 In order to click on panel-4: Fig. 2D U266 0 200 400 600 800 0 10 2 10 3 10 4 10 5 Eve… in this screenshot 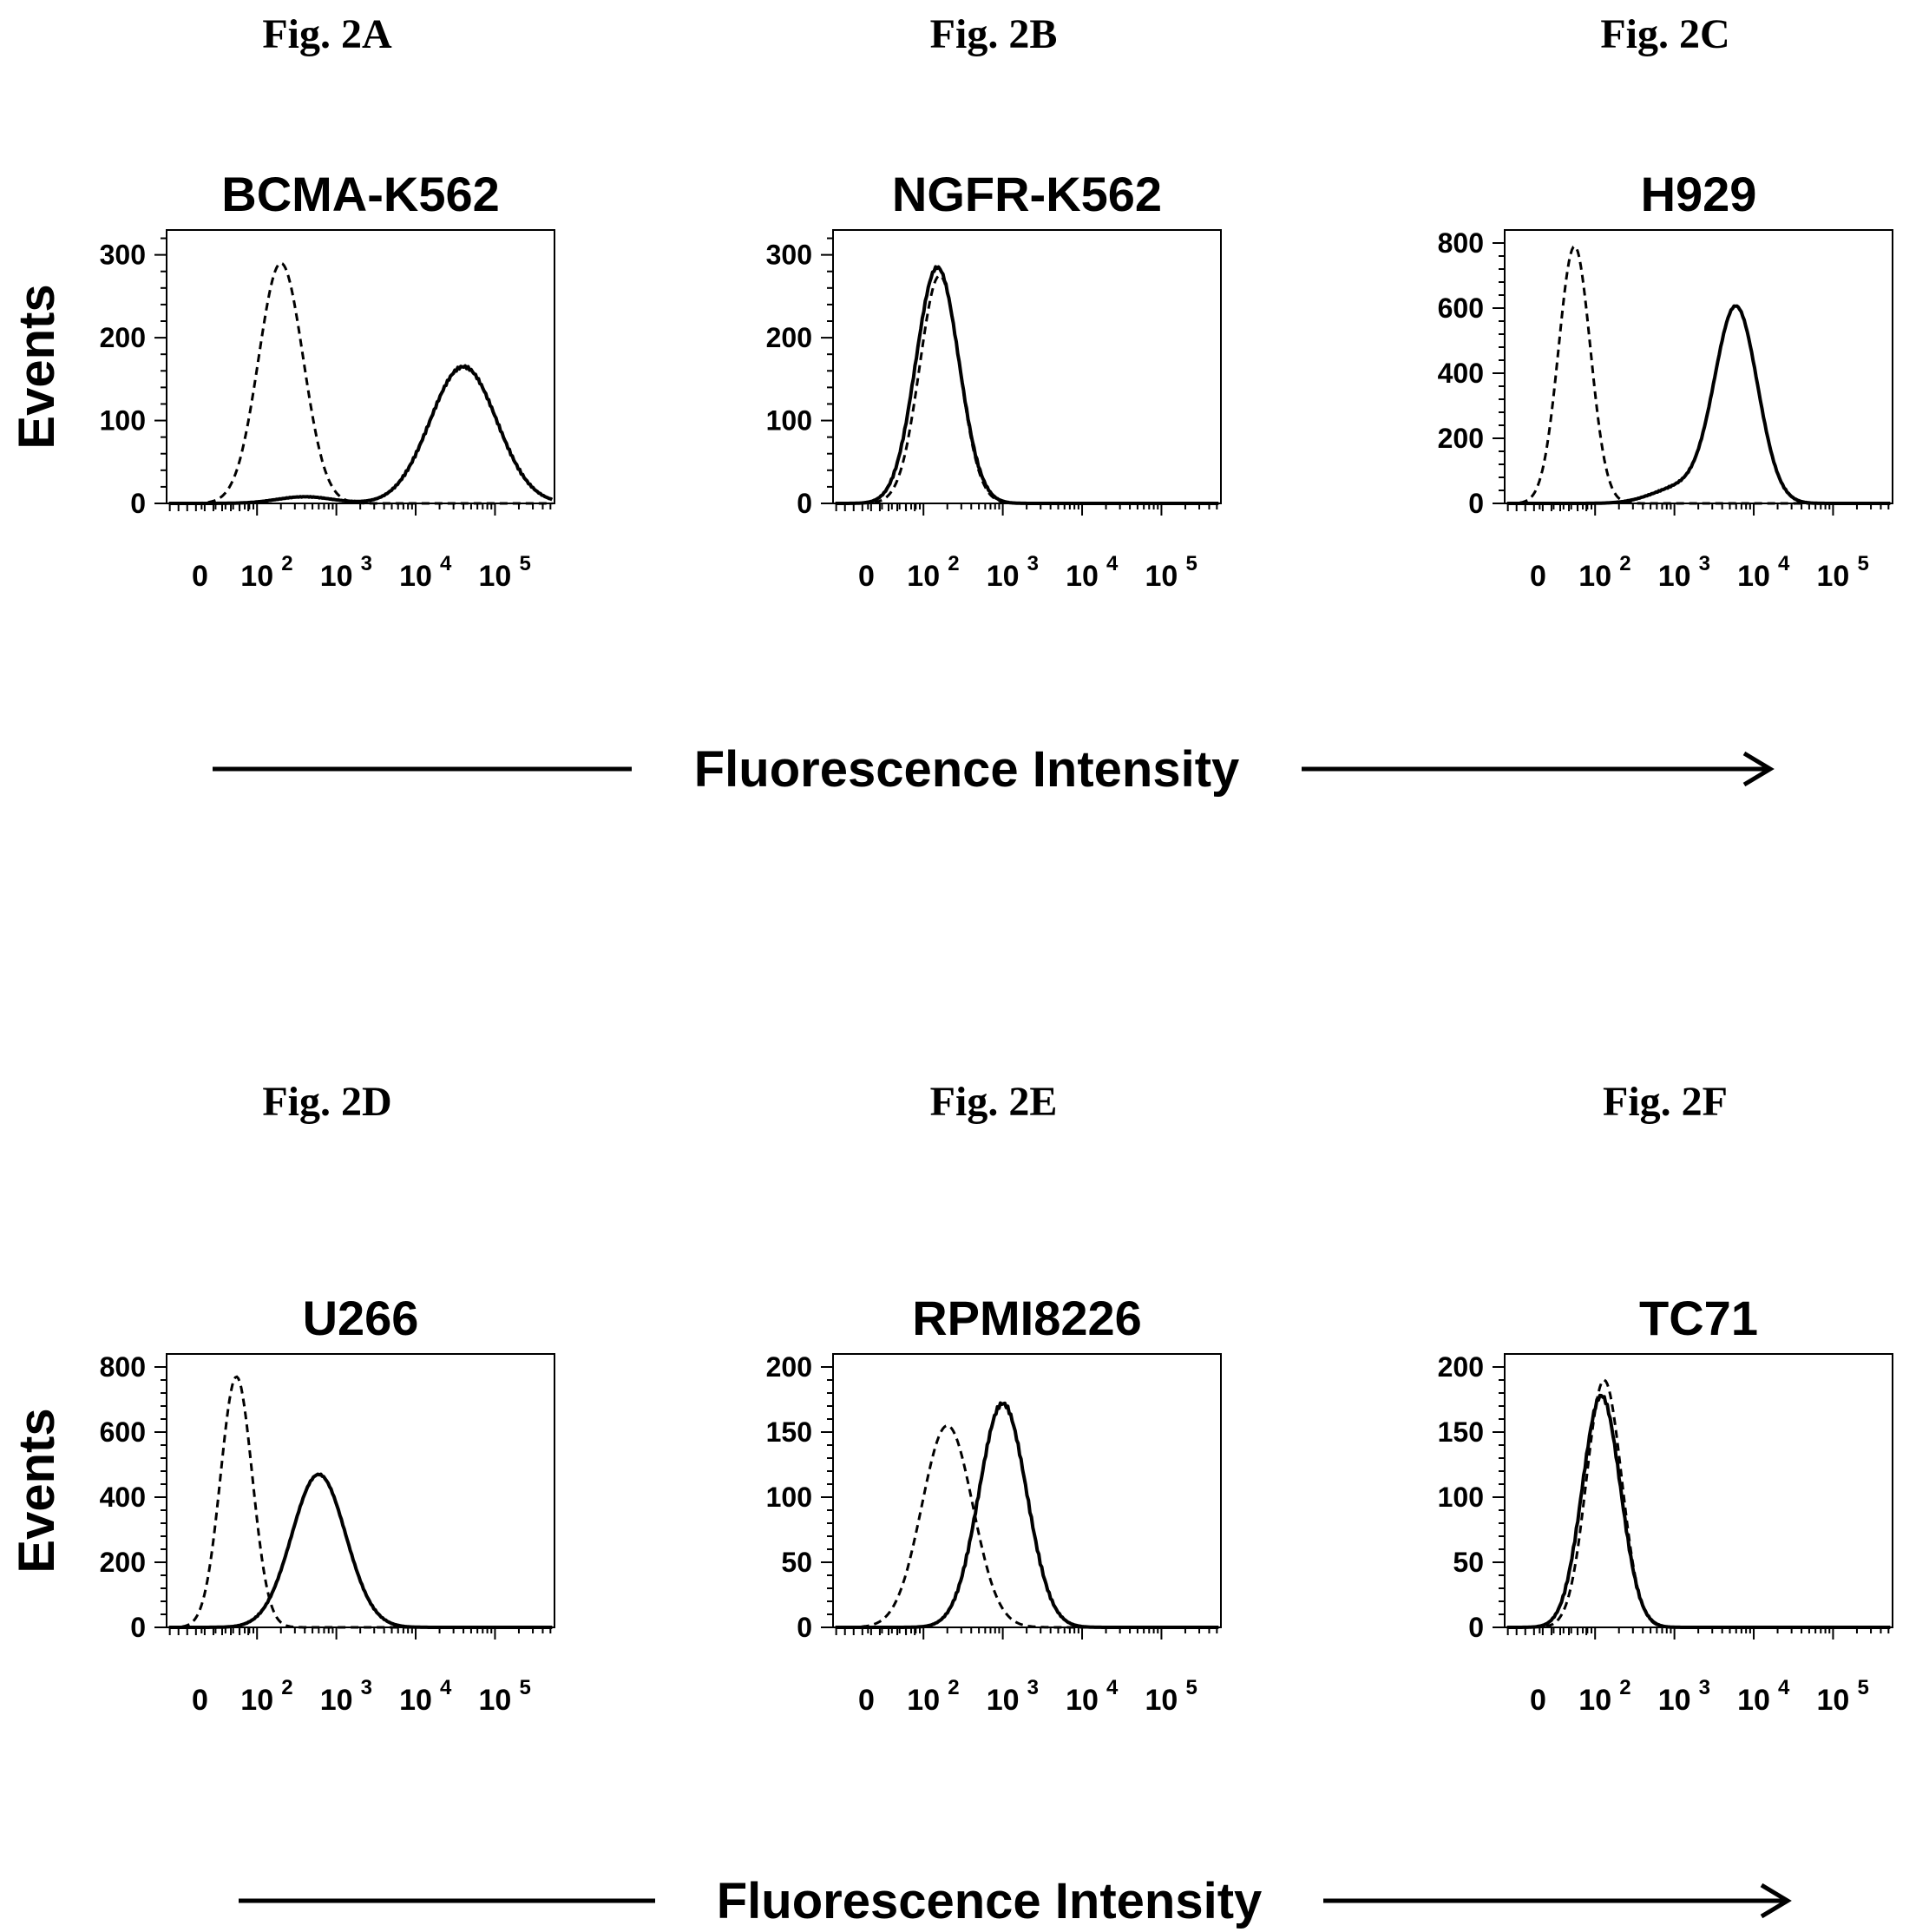, I will do `click(282, 1398)`.